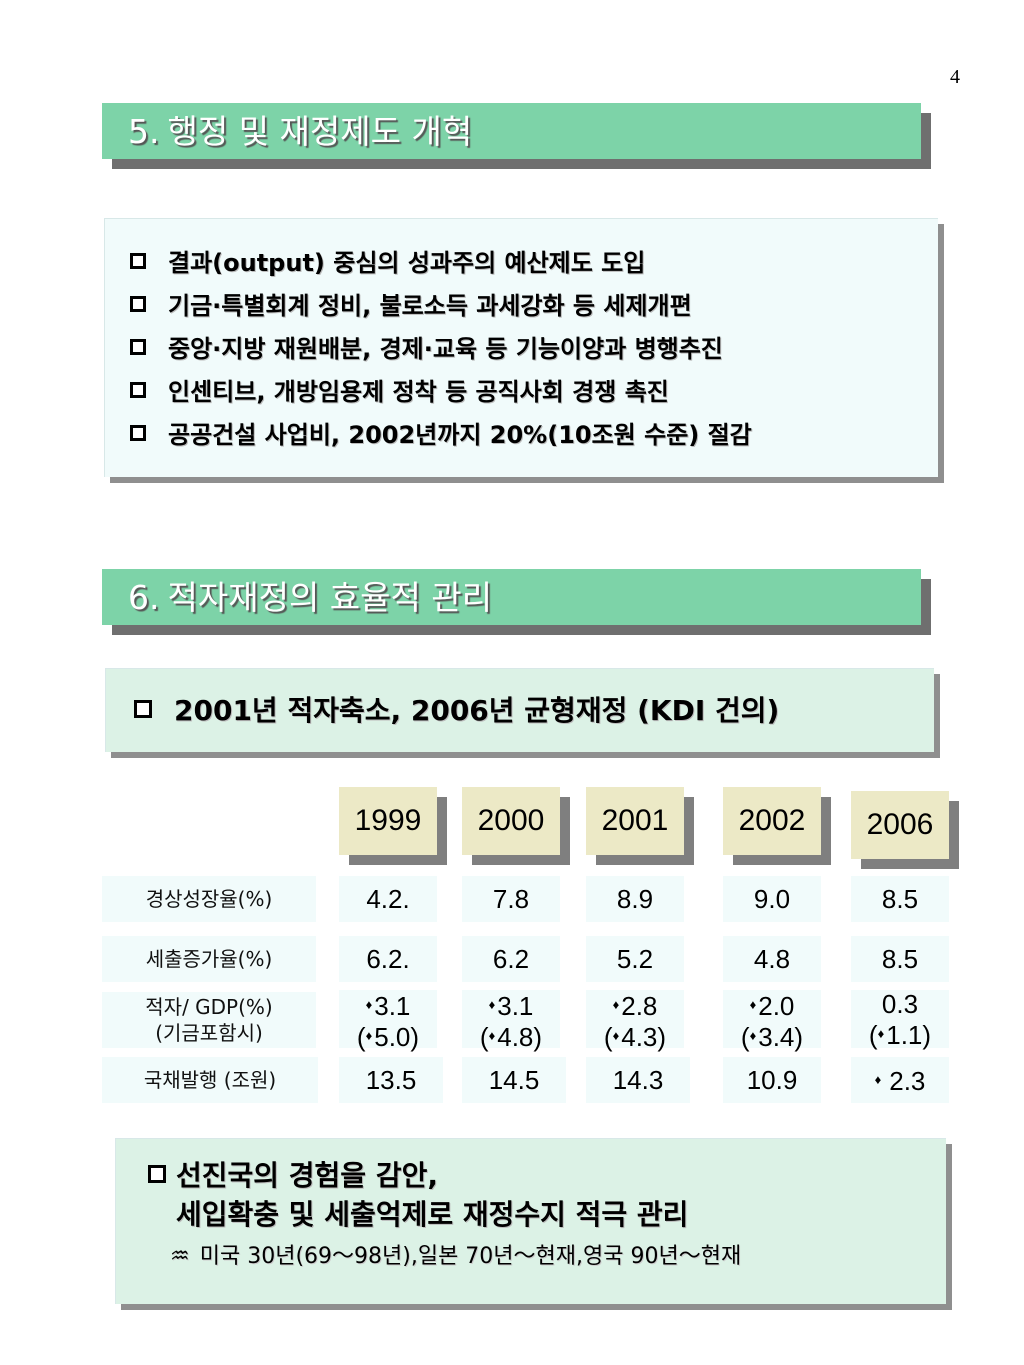 The width and height of the screenshot is (1024, 1365). What do you see at coordinates (392, 1037) in the screenshot?
I see `cell-line2: 5.0` at bounding box center [392, 1037].